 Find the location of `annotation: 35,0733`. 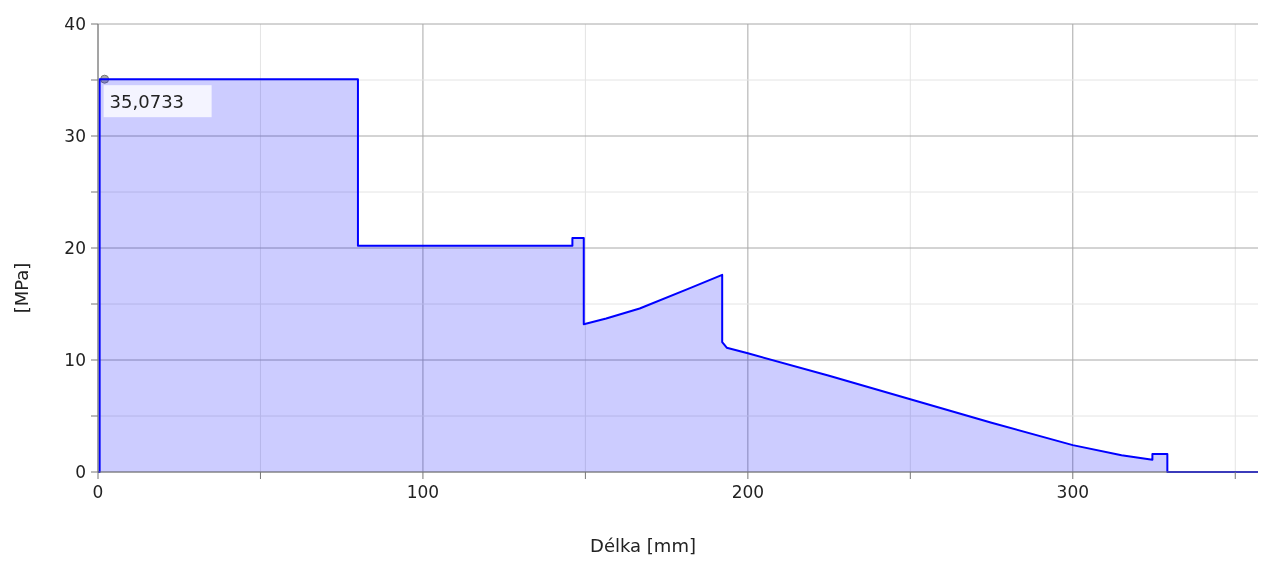

annotation: 35,0733 is located at coordinates (147, 102).